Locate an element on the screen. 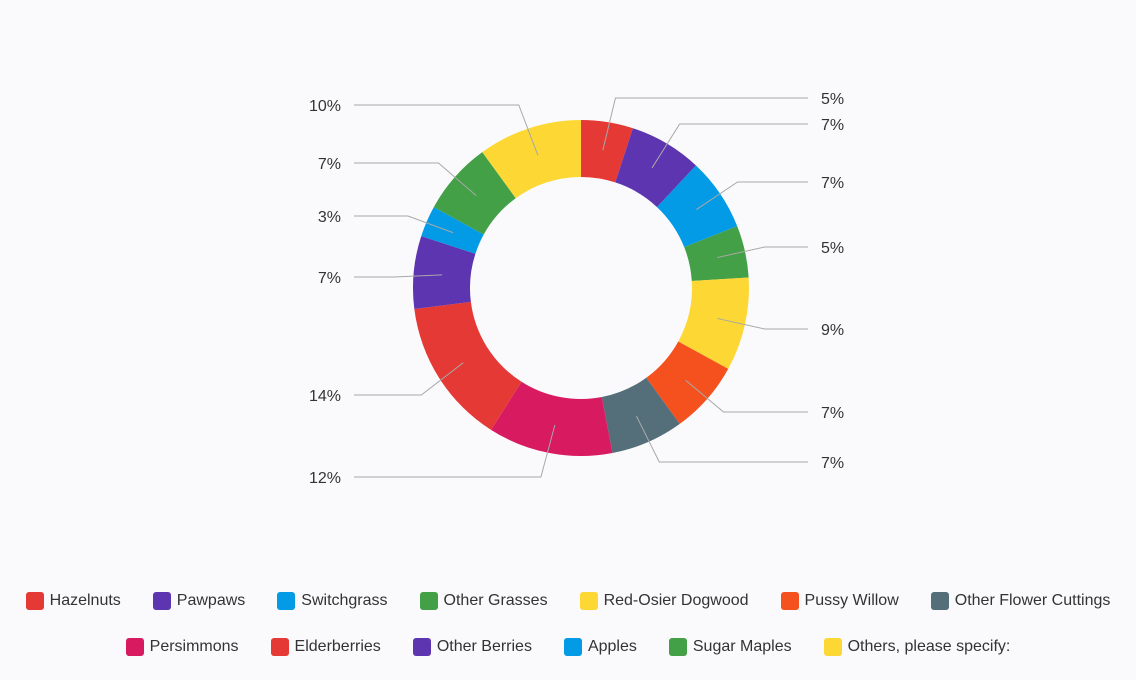 This screenshot has height=680, width=1136. legend-item: Others, please specify: is located at coordinates (917, 647).